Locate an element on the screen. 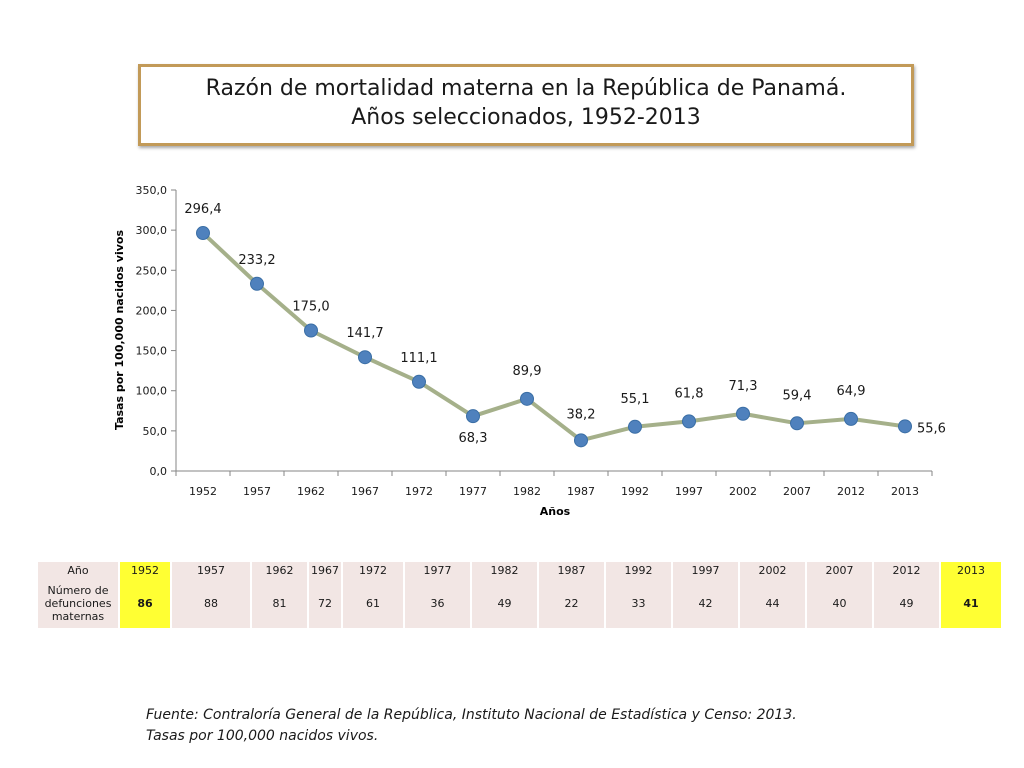 Image resolution: width=1024 pixels, height=768 pixels. y-tick-label: 0,0 is located at coordinates (159, 471).